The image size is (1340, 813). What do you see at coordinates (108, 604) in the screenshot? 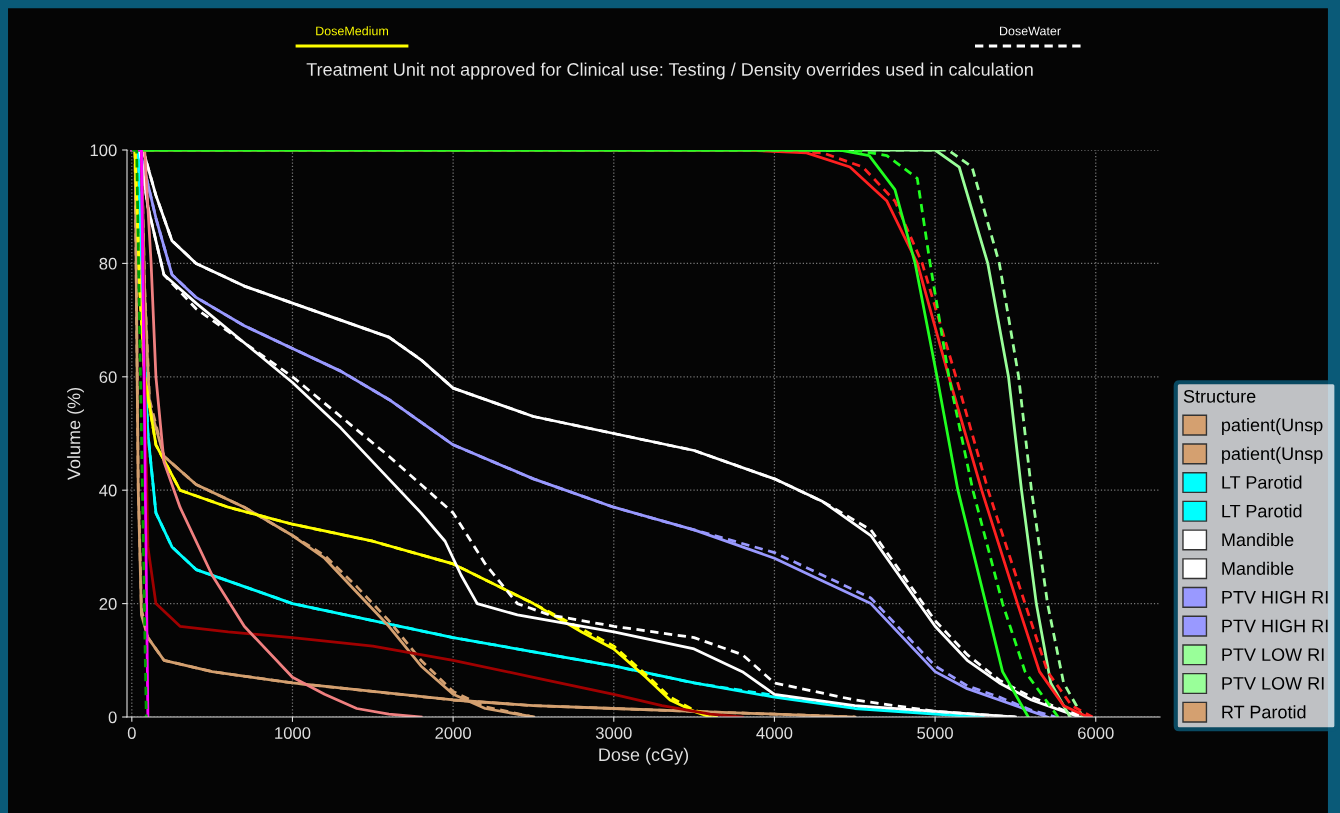
I see `y-tick-label: 20` at bounding box center [108, 604].